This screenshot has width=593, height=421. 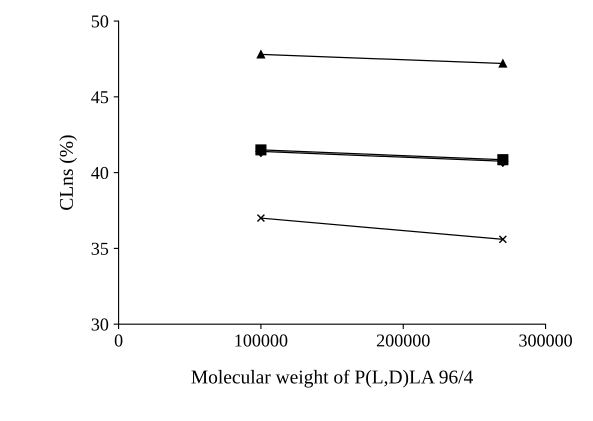 I want to click on y-axis-title: CLns (%), so click(x=68, y=172).